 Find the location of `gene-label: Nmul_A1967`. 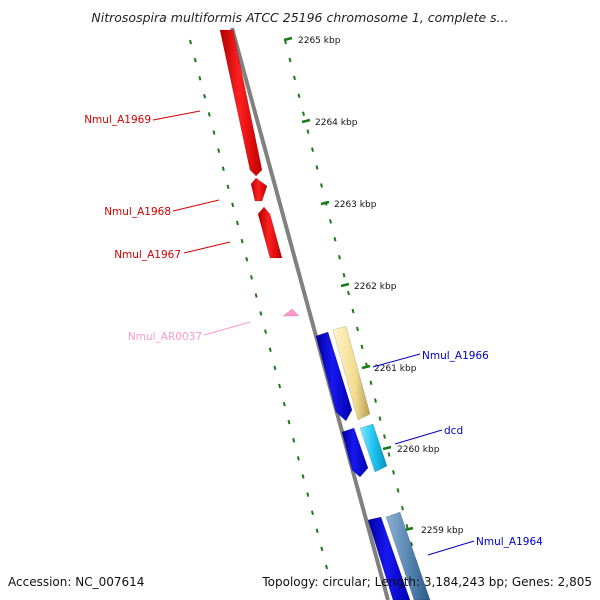

gene-label: Nmul_A1967 is located at coordinates (147, 255).